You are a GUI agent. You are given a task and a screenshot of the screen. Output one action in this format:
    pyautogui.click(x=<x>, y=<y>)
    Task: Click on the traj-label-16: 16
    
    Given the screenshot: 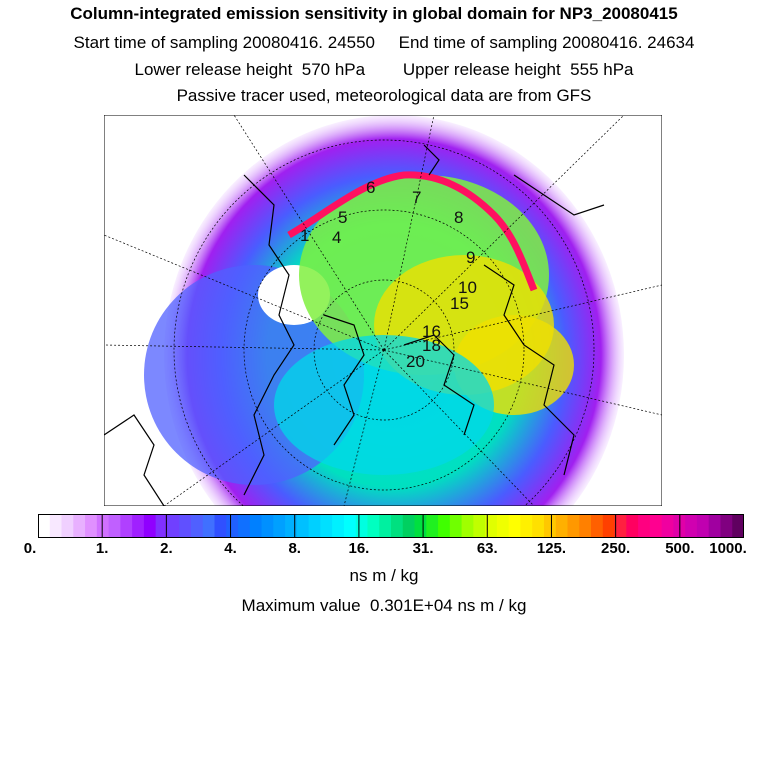 What is the action you would take?
    pyautogui.click(x=431, y=331)
    